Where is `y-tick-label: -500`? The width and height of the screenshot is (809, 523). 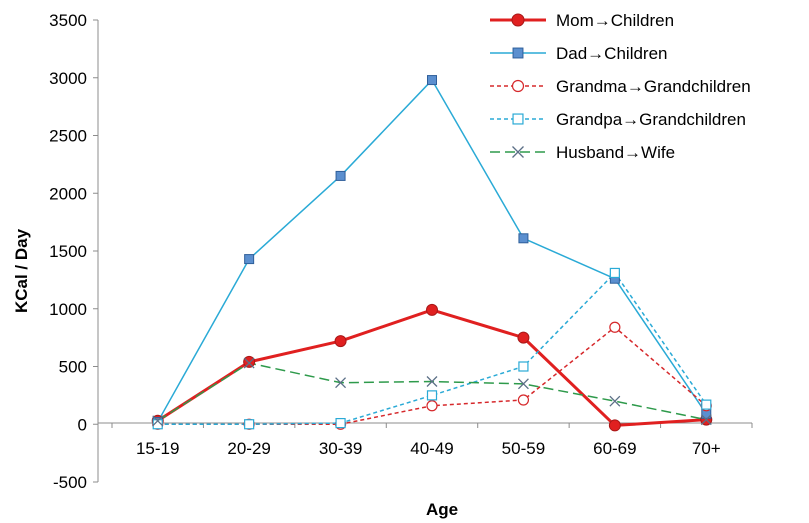 y-tick-label: -500 is located at coordinates (70, 482).